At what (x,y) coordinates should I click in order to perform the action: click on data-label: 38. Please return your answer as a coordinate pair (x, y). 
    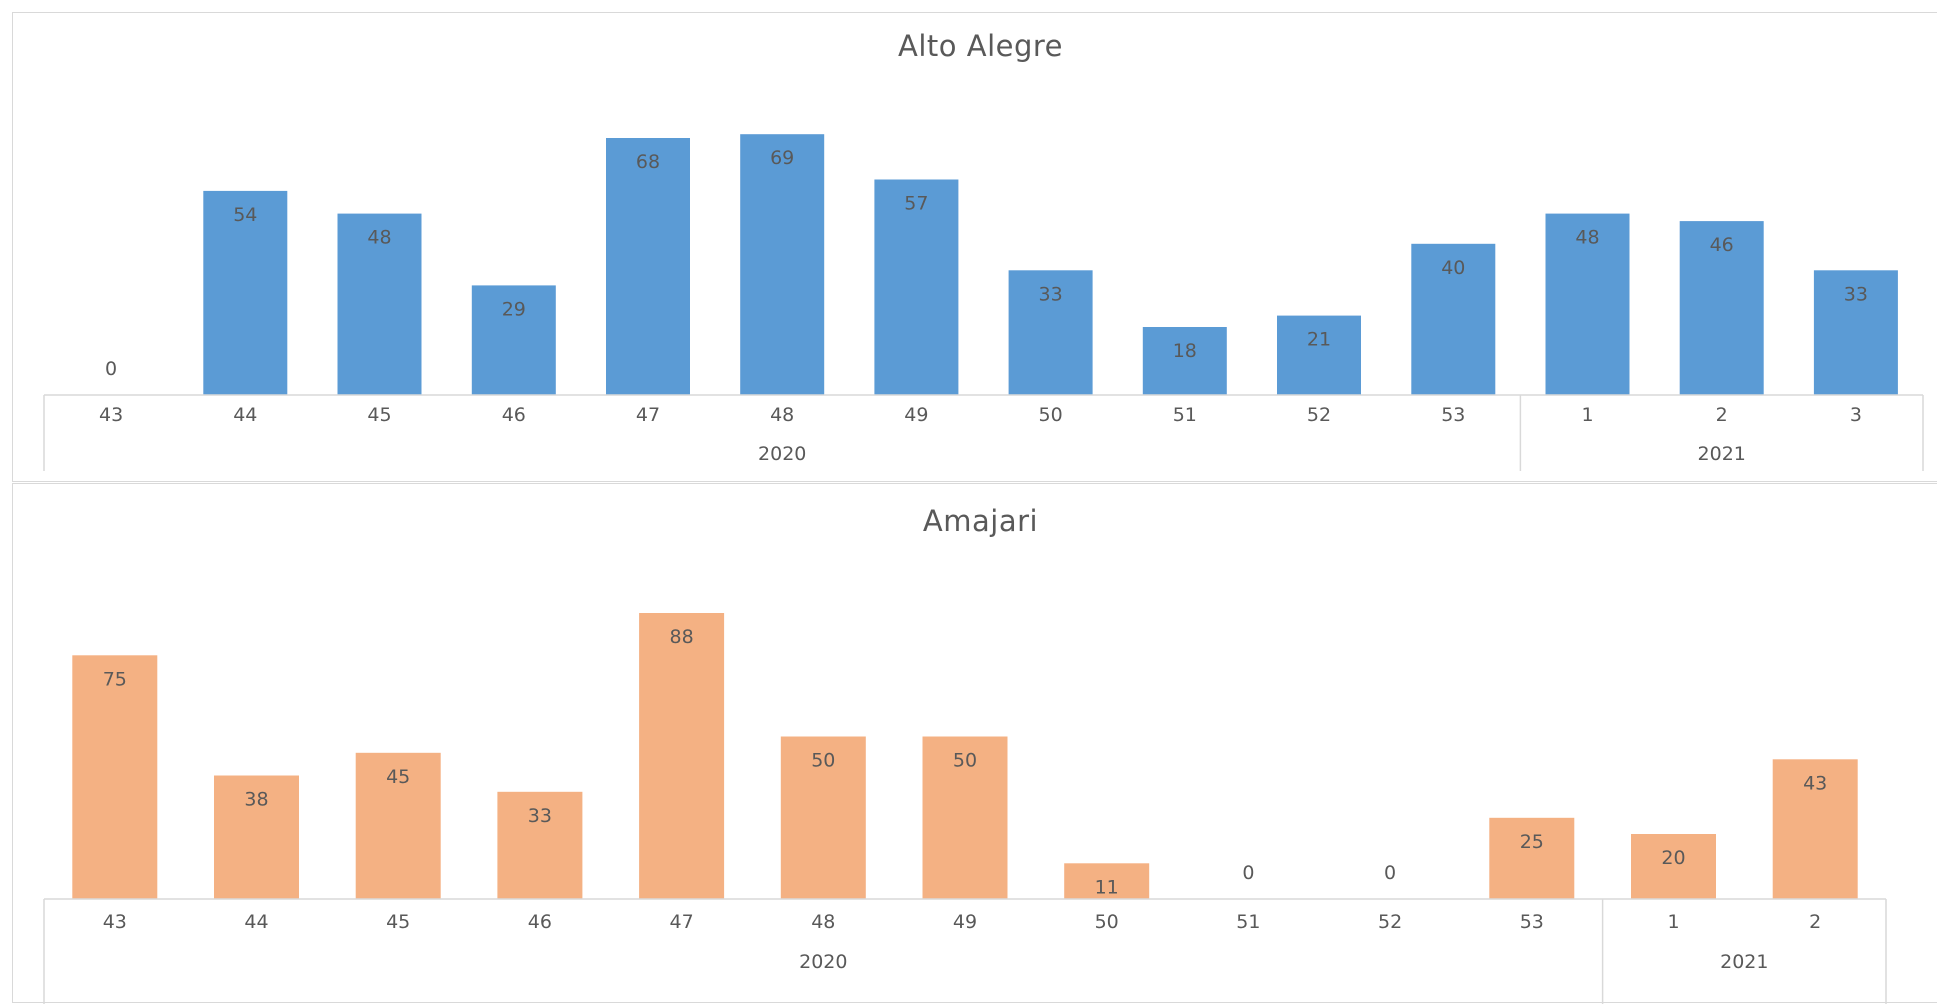
    Looking at the image, I should click on (256, 800).